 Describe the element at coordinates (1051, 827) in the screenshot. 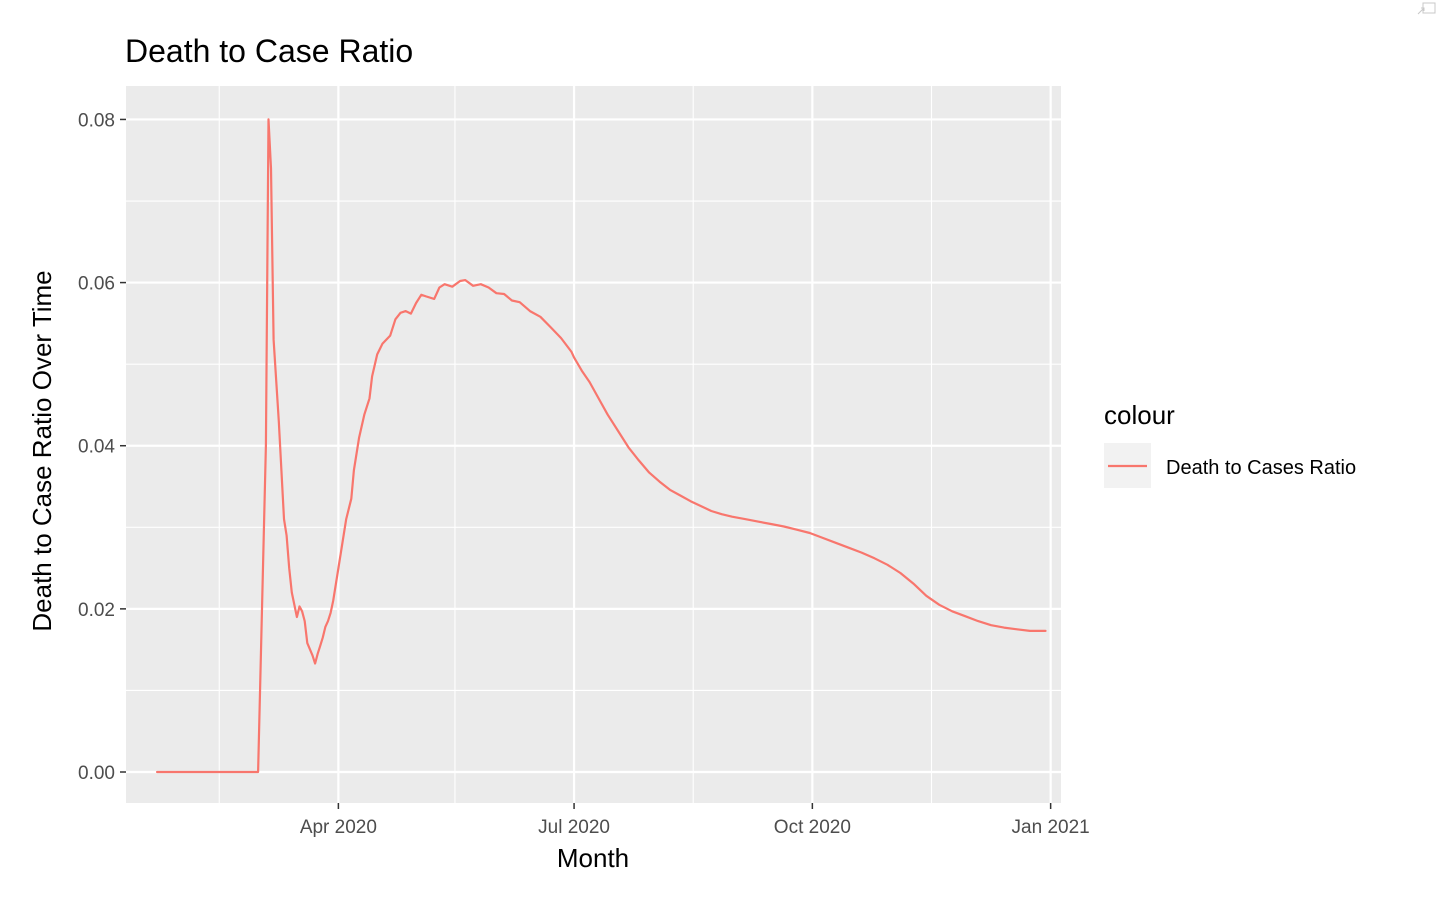

I see `x-tick-label: Jan 2021` at that location.